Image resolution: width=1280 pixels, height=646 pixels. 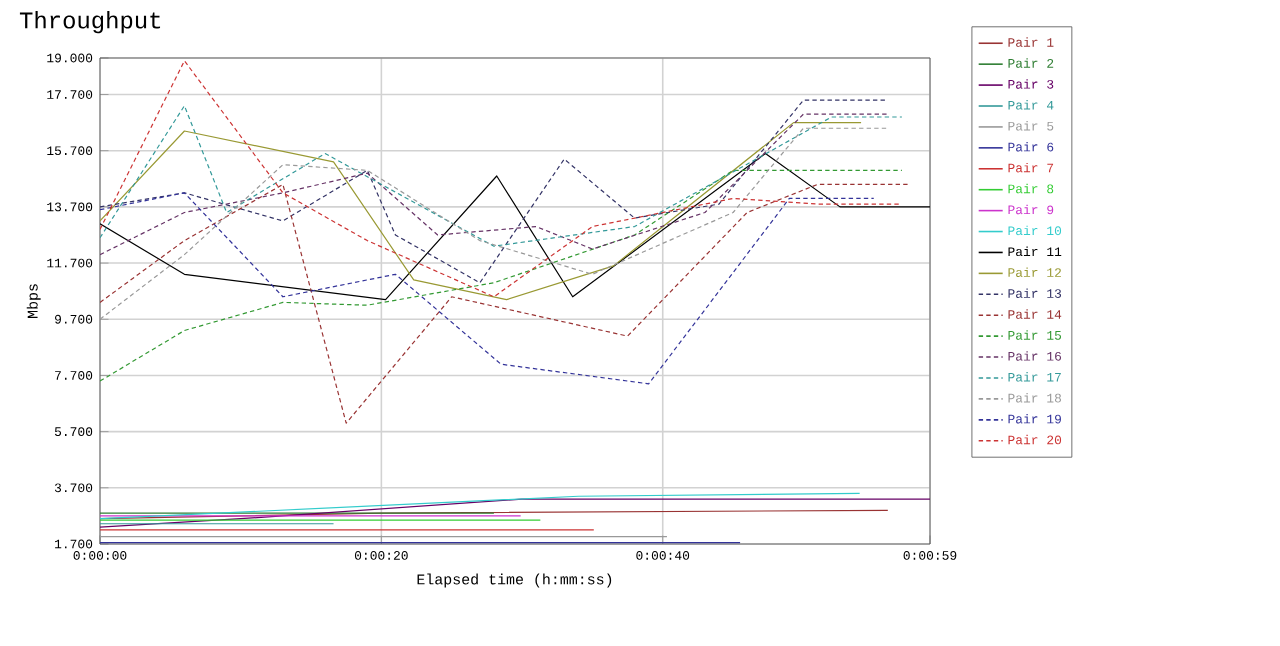 I want to click on chart-title: Throughput, so click(x=90, y=22).